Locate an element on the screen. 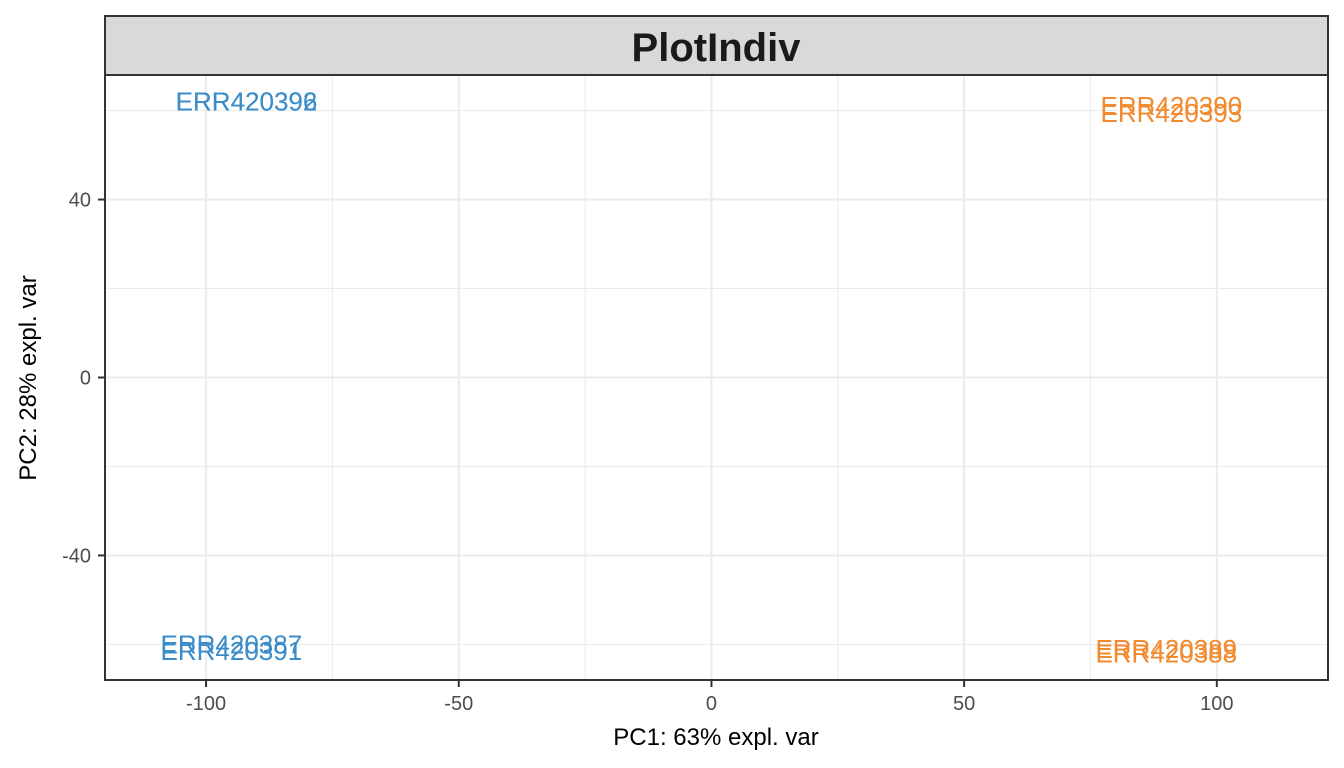  chart-title: PlotIndiv is located at coordinates (717, 48).